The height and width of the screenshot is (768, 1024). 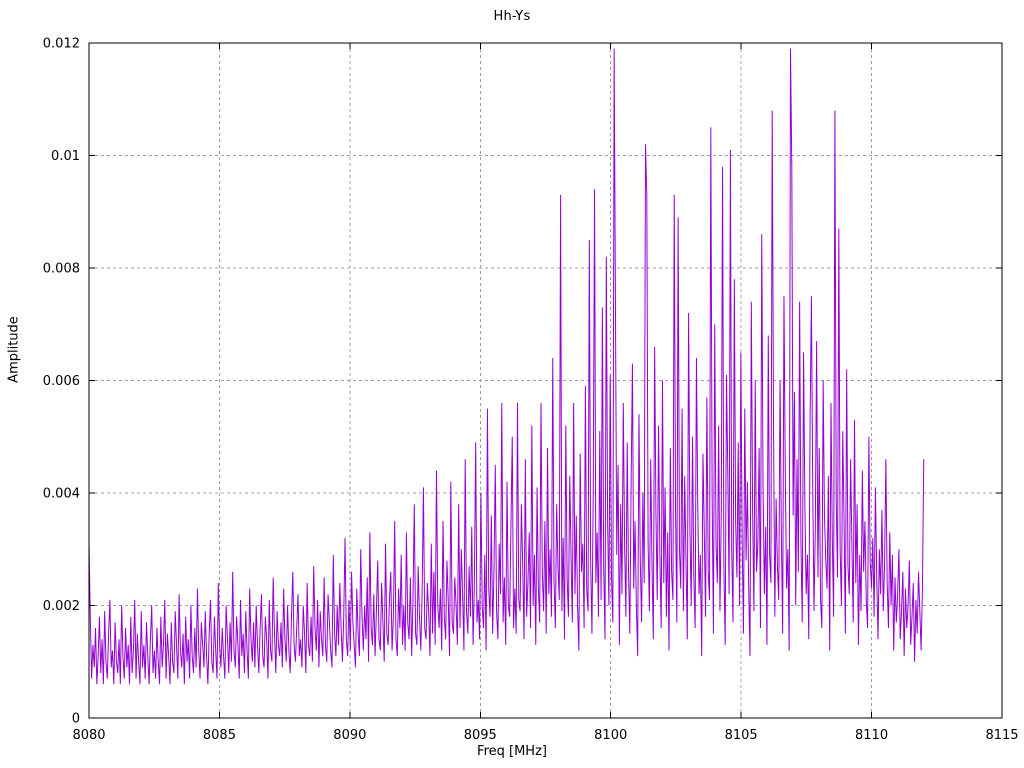 What do you see at coordinates (65, 156) in the screenshot?
I see `svg-text: 0.01` at bounding box center [65, 156].